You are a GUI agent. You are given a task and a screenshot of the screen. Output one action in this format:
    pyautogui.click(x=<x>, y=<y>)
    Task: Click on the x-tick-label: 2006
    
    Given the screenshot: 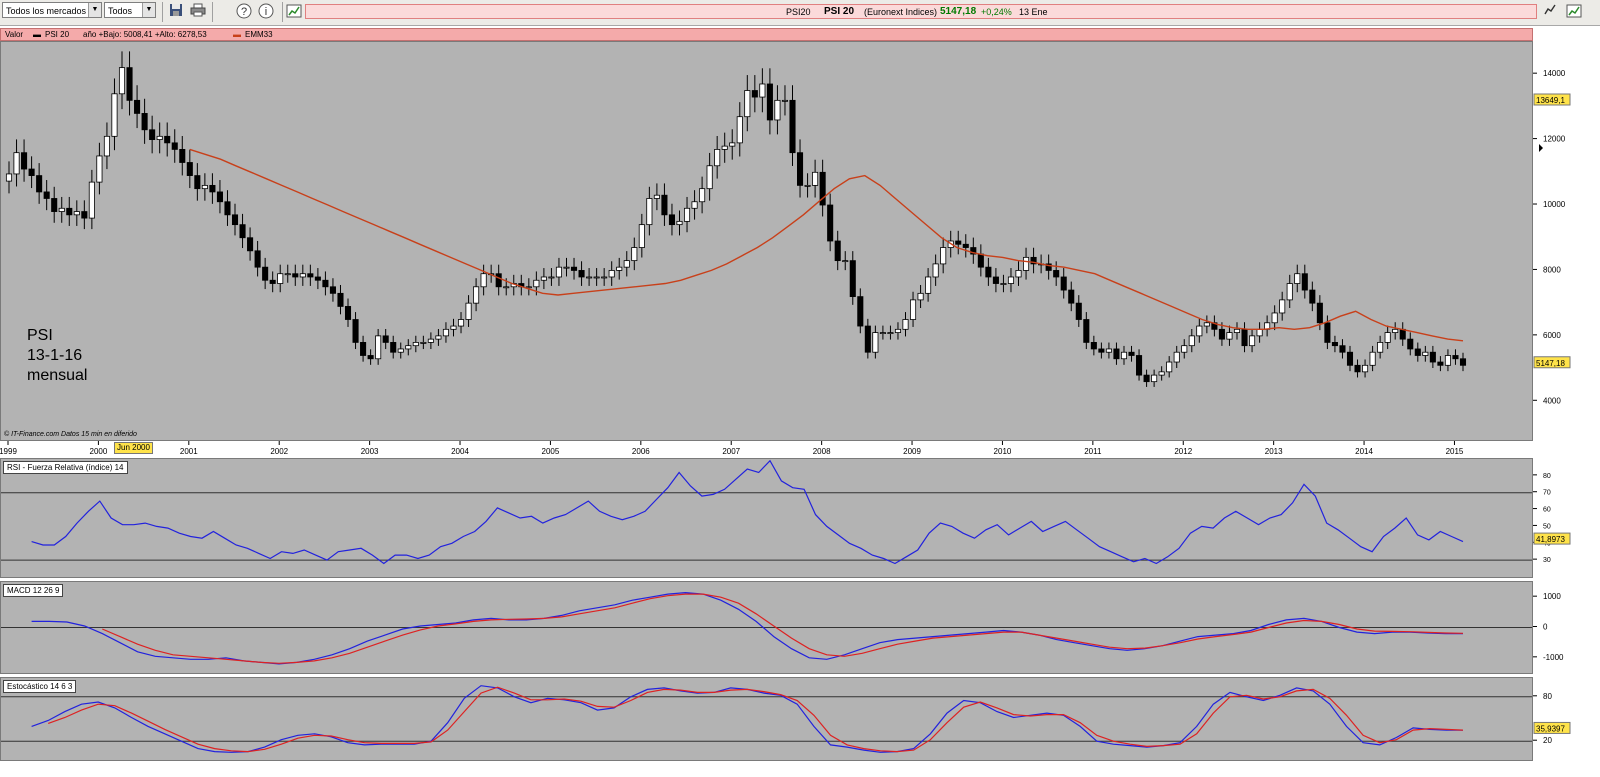 What is the action you would take?
    pyautogui.click(x=641, y=451)
    